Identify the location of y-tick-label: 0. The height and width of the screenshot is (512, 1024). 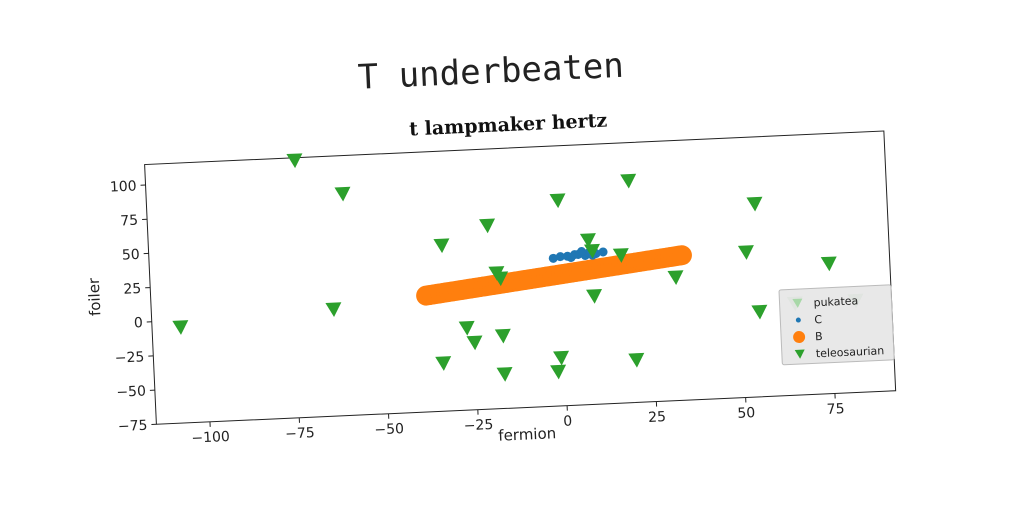
(139, 323).